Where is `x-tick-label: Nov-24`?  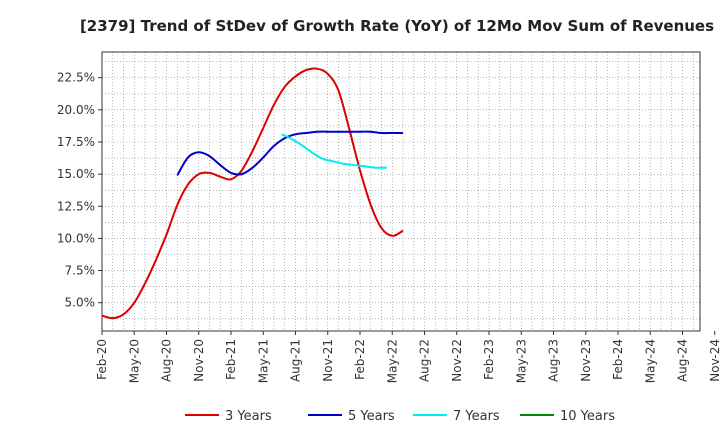 x-tick-label: Nov-24 is located at coordinates (714, 360).